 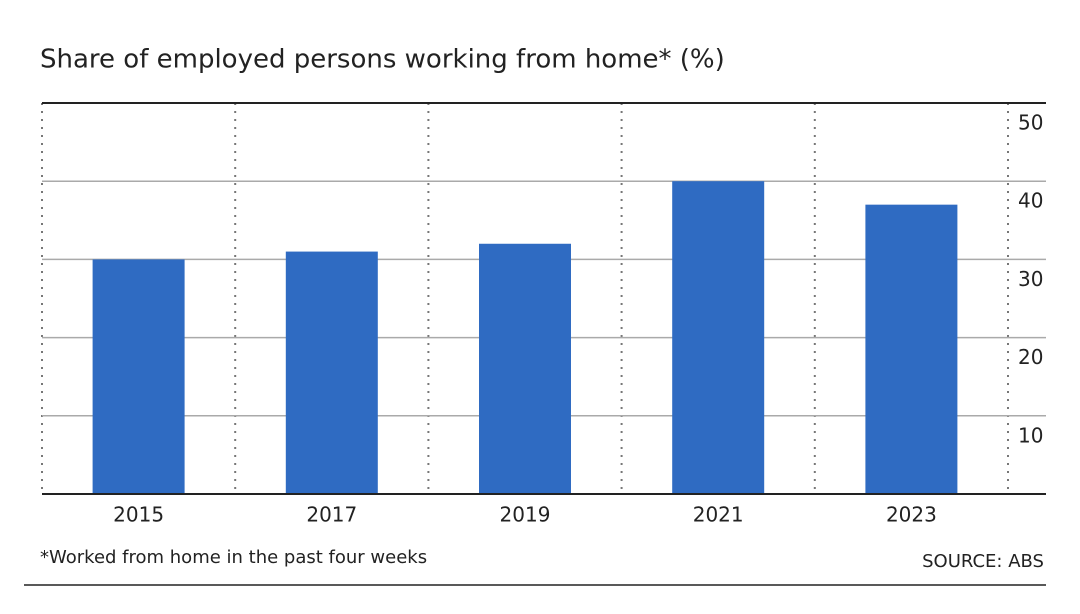 I want to click on x-tick-label: 2023, so click(x=911, y=515).